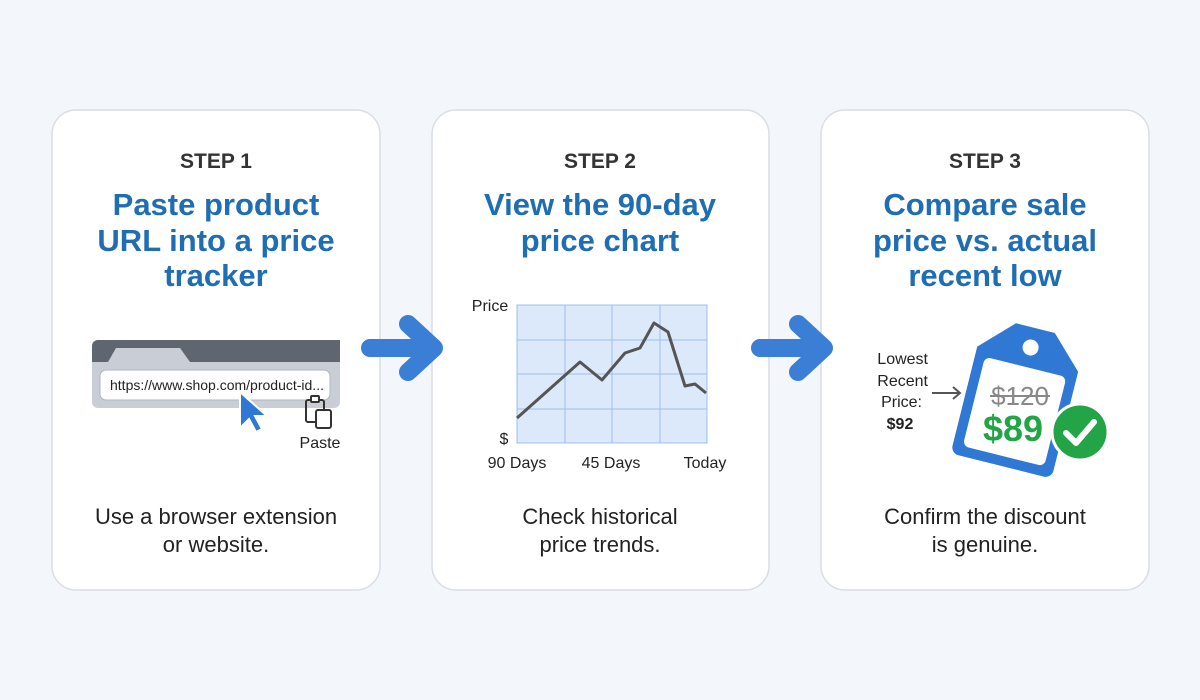 This screenshot has width=1200, height=700. What do you see at coordinates (254, 411) in the screenshot?
I see `cursor` at bounding box center [254, 411].